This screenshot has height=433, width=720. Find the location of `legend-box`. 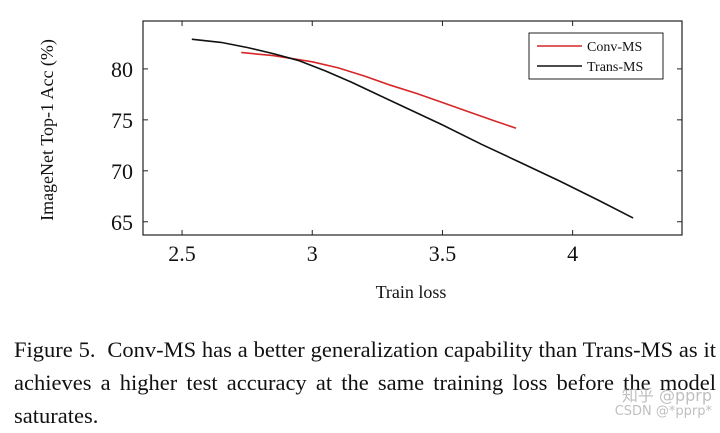

legend-box is located at coordinates (596, 56).